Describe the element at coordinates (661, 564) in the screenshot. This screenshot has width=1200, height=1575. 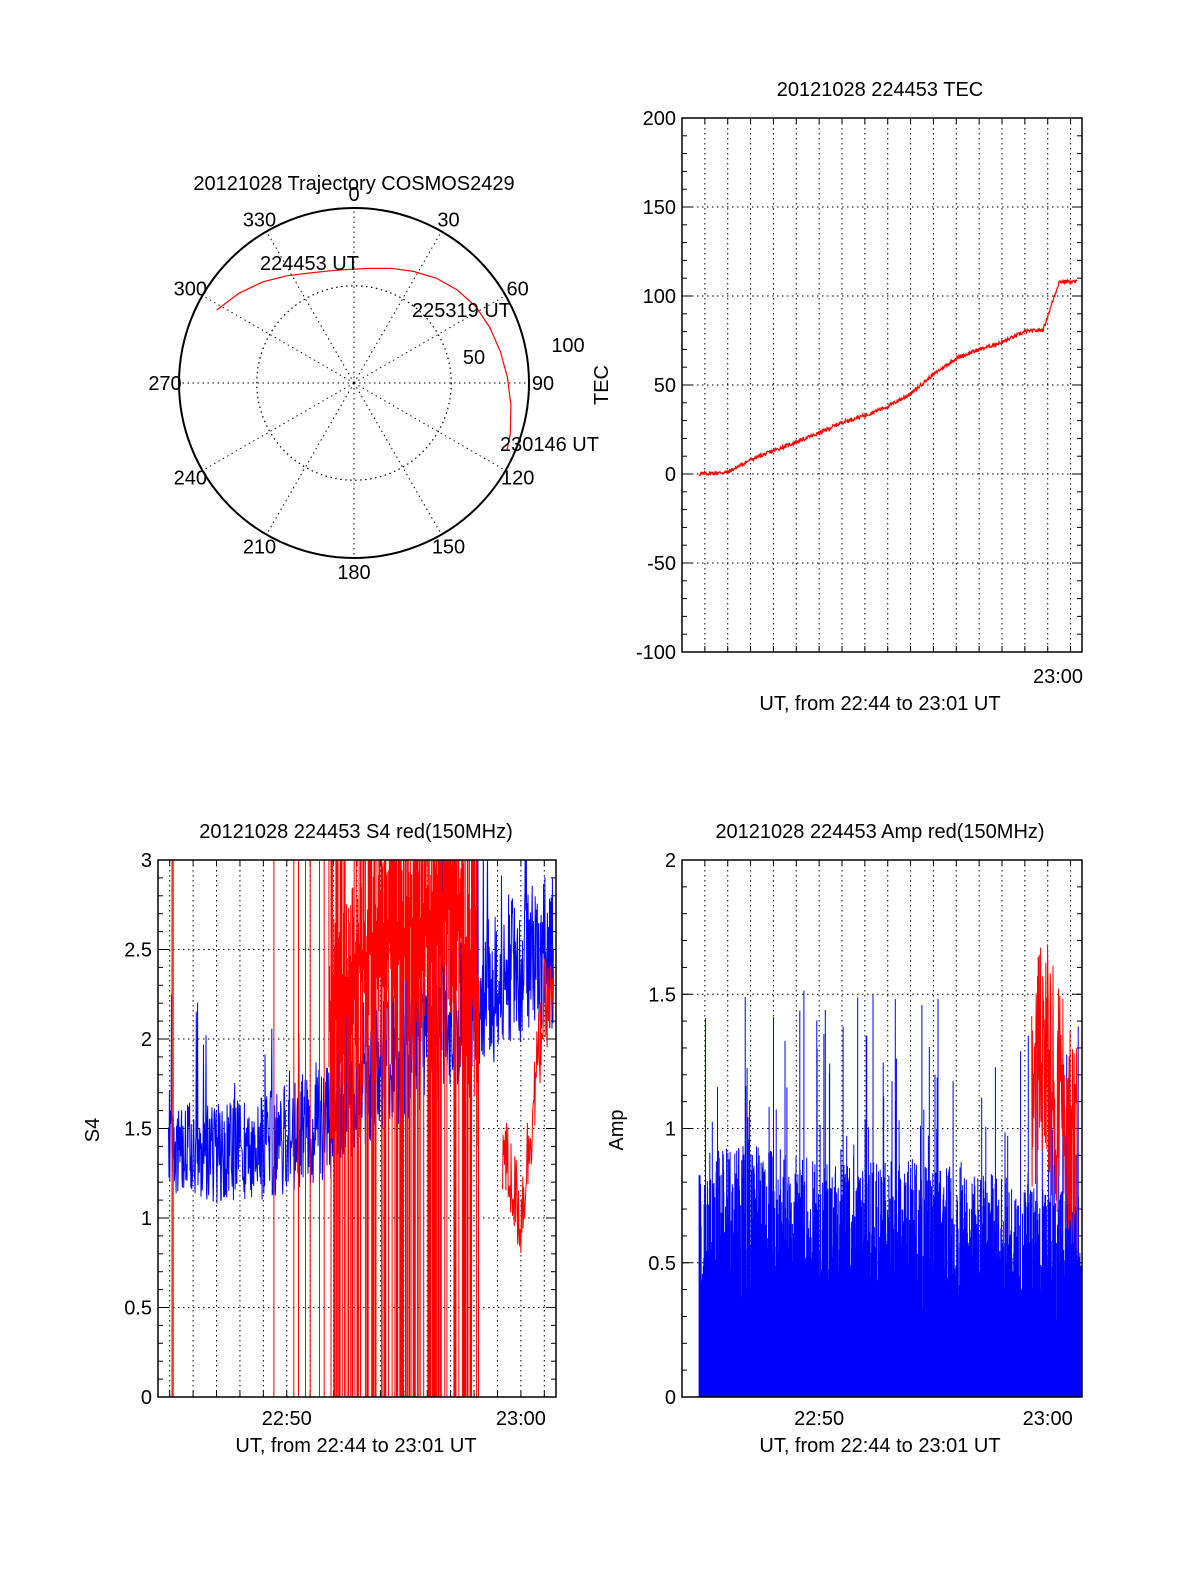
I see `tec-y-tick-label-1: -50` at that location.